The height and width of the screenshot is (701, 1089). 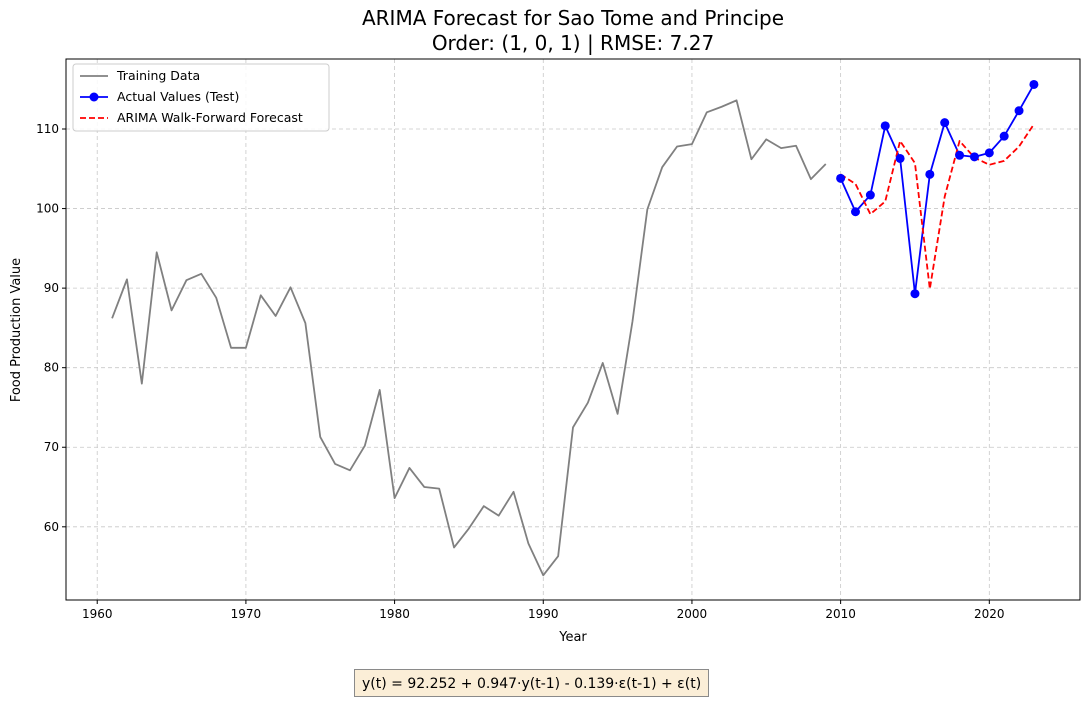 I want to click on y-tick-label: 80, so click(x=51, y=368).